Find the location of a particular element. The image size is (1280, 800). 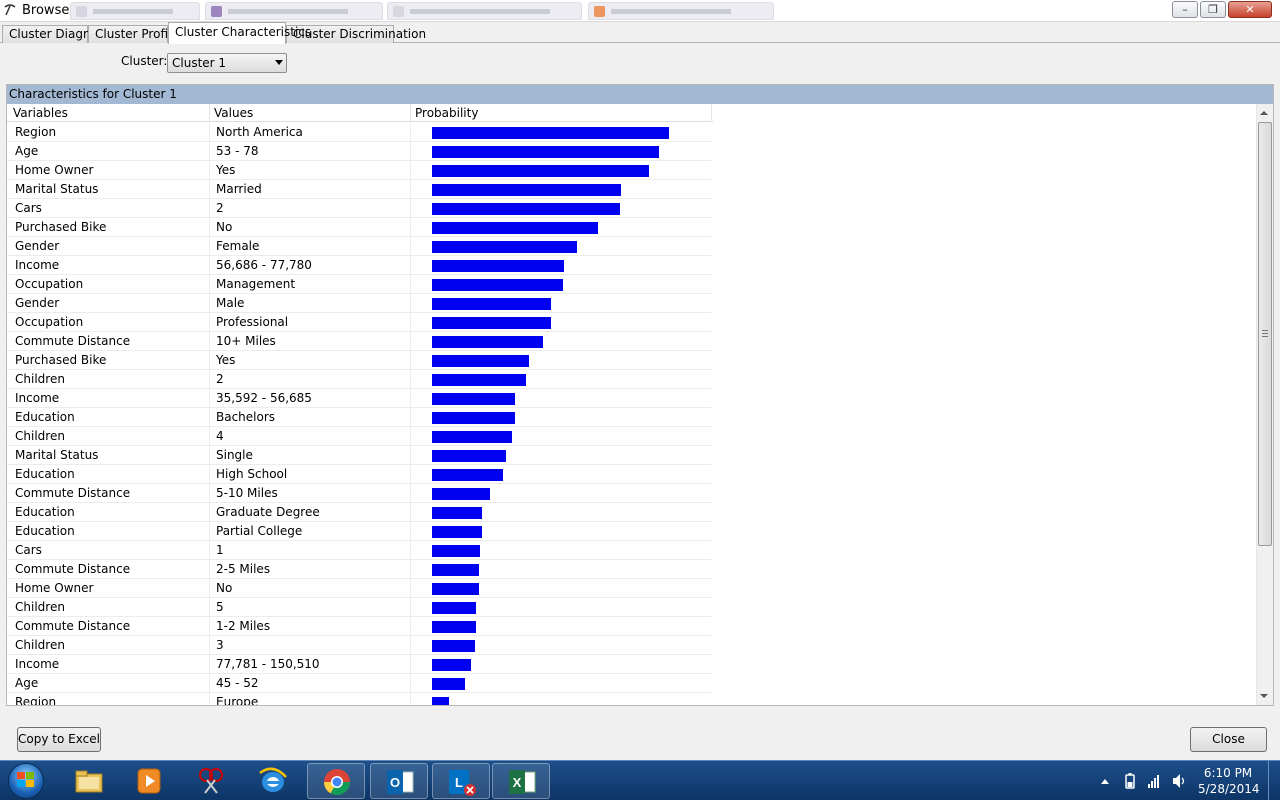

show-desktop-button is located at coordinates (1274, 780).